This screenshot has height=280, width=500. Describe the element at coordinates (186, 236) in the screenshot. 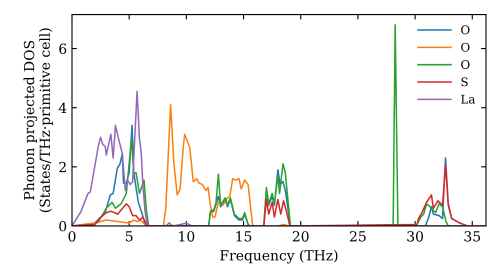

I see `x-tick-label: 10` at that location.